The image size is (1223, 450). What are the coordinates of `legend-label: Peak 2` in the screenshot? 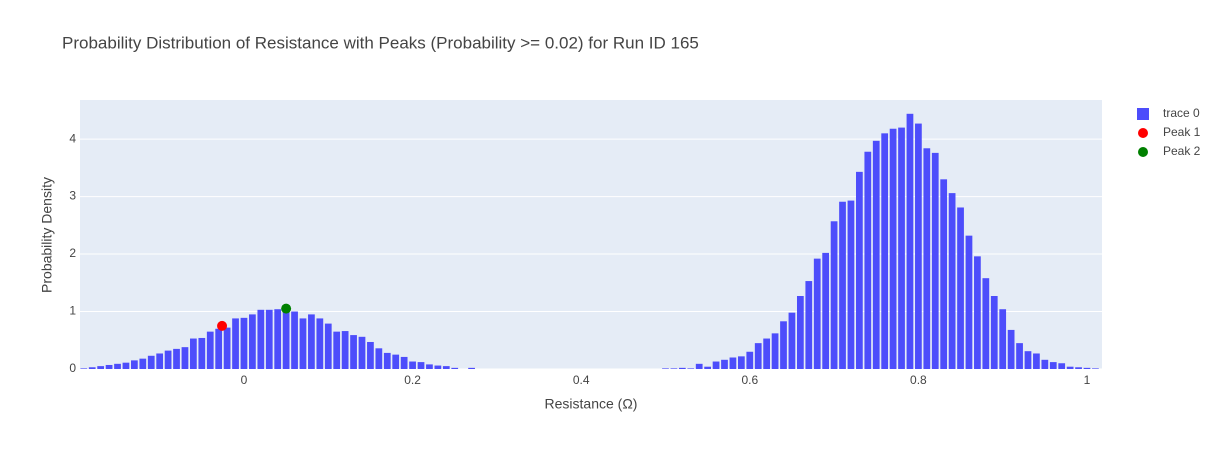 It's located at (1182, 151).